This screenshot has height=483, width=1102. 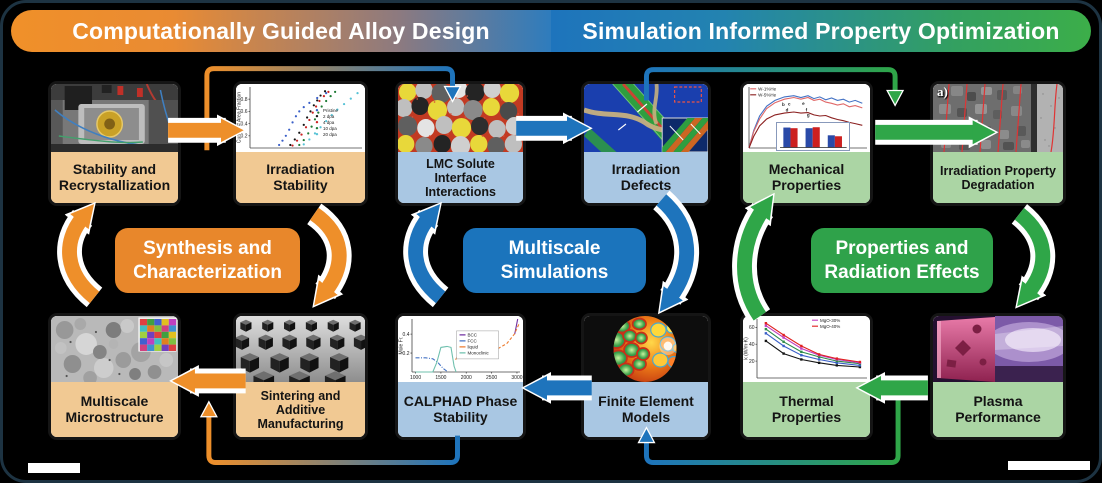 What do you see at coordinates (329, 122) in the screenshot?
I see `svg-text: 4 dpa` at bounding box center [329, 122].